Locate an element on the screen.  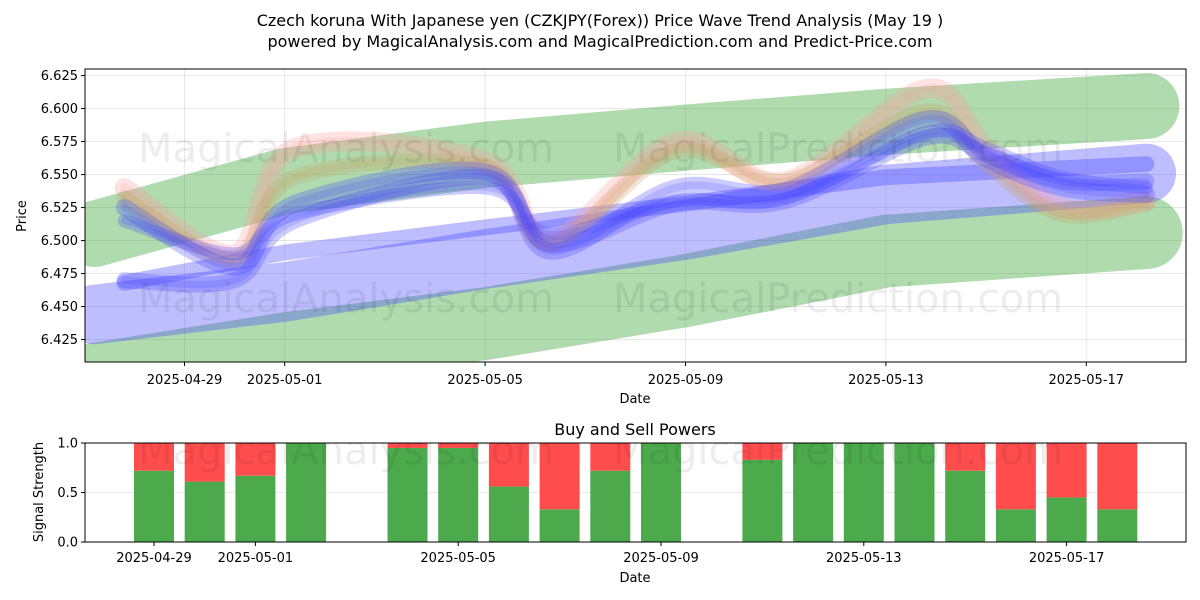
powers-y-tick-label: 0.5 is located at coordinates (67, 493).